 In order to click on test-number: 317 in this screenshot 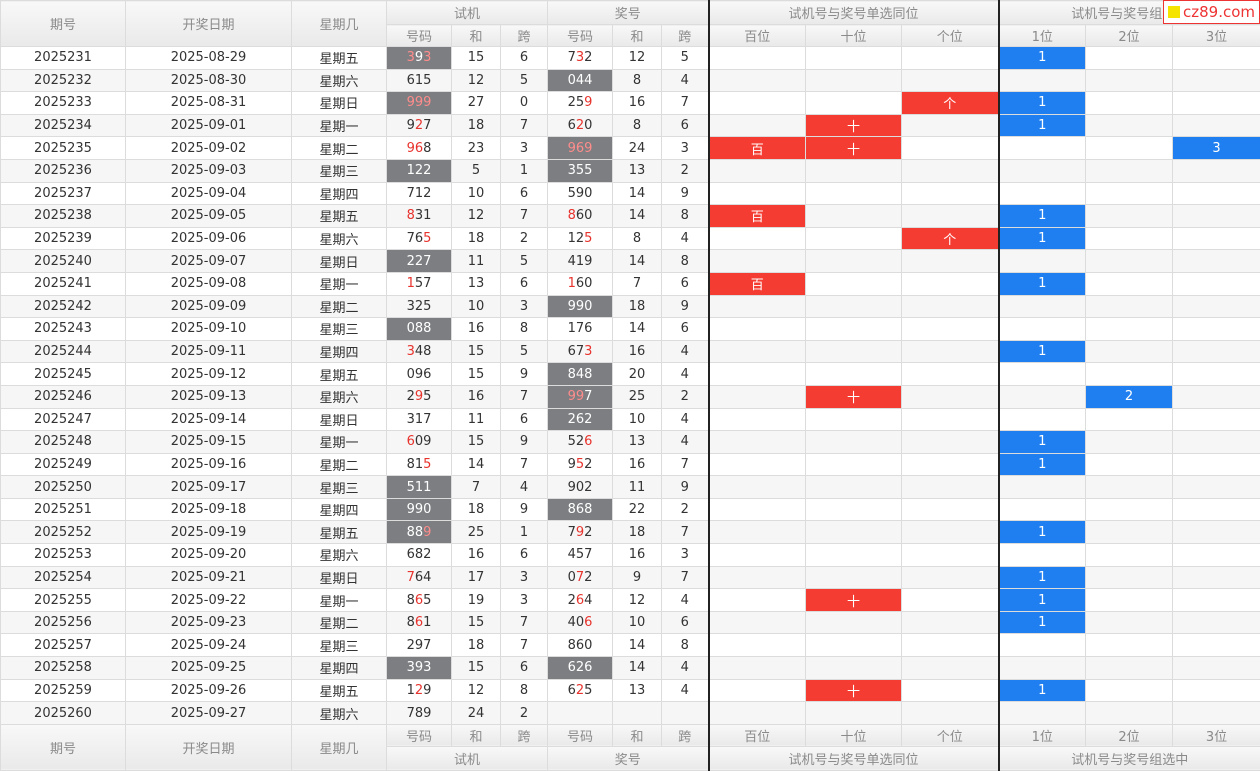, I will do `click(419, 419)`.